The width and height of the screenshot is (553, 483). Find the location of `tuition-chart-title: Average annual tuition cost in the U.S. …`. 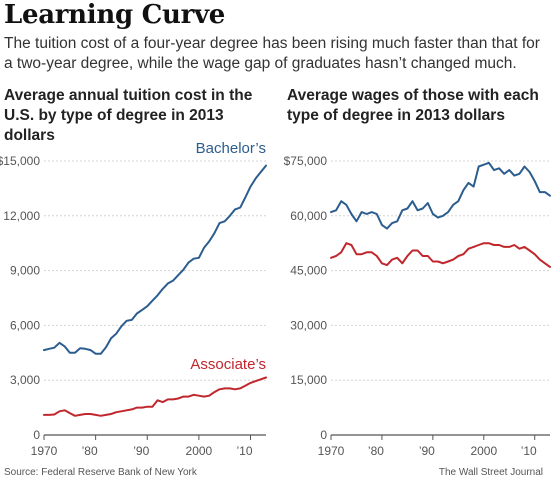

tuition-chart-title: Average annual tuition cost in the U.S. … is located at coordinates (128, 115).